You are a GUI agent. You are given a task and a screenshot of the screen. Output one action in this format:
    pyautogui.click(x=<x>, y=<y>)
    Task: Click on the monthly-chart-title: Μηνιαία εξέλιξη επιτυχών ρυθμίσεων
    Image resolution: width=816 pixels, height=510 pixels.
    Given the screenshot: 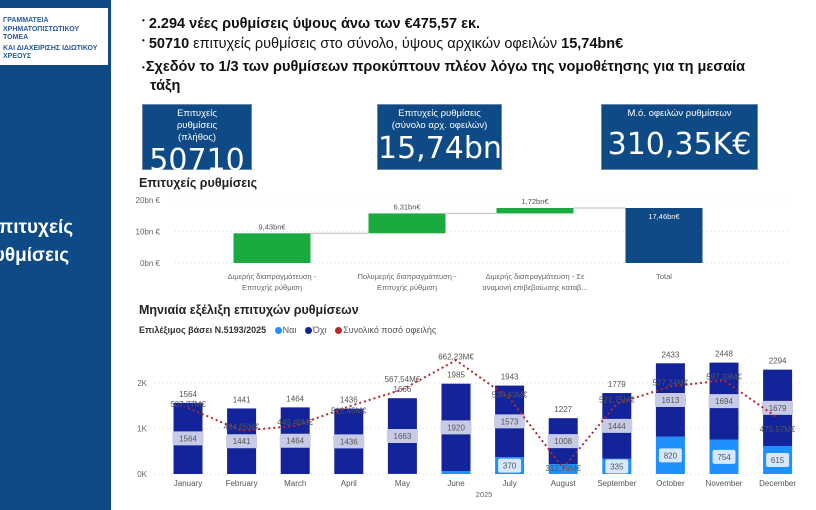 What is the action you would take?
    pyautogui.click(x=249, y=310)
    